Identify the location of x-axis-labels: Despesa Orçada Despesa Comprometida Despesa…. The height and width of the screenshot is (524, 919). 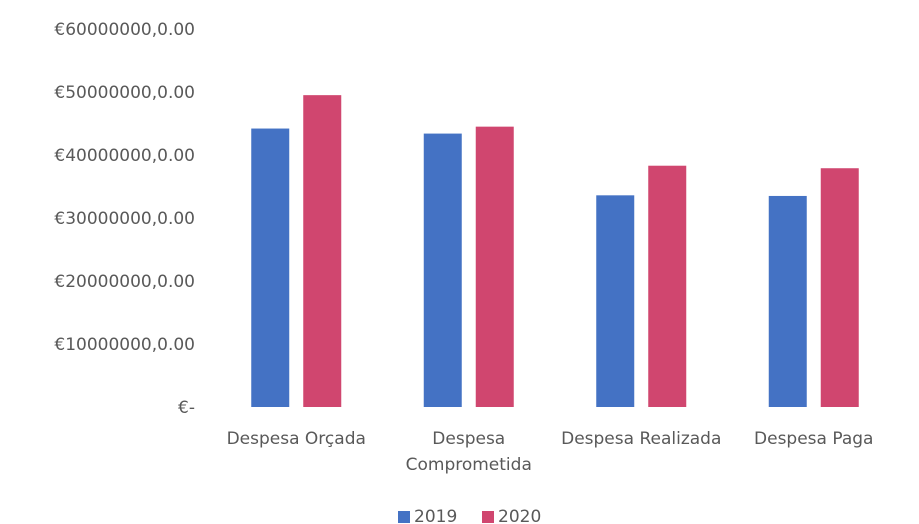
(550, 452).